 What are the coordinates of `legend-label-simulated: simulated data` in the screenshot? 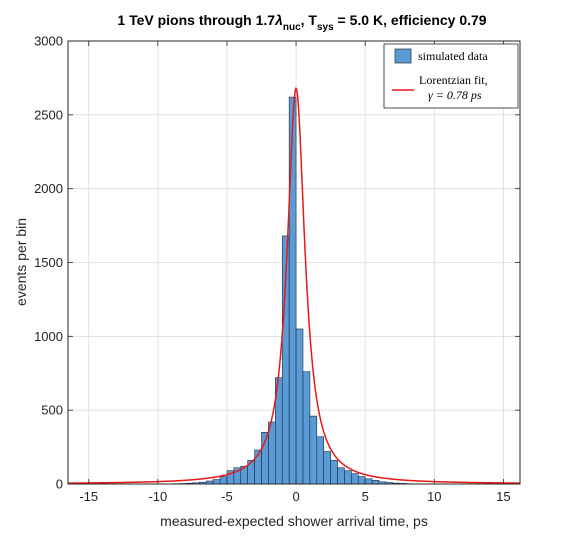 It's located at (453, 56).